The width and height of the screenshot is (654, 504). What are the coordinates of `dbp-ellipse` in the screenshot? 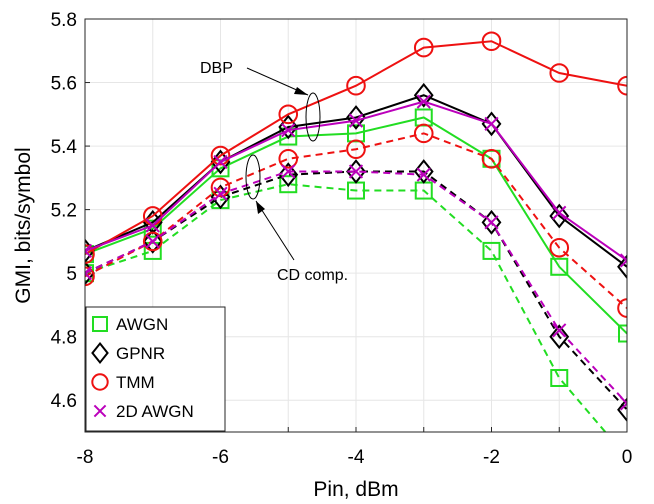 It's located at (313, 117).